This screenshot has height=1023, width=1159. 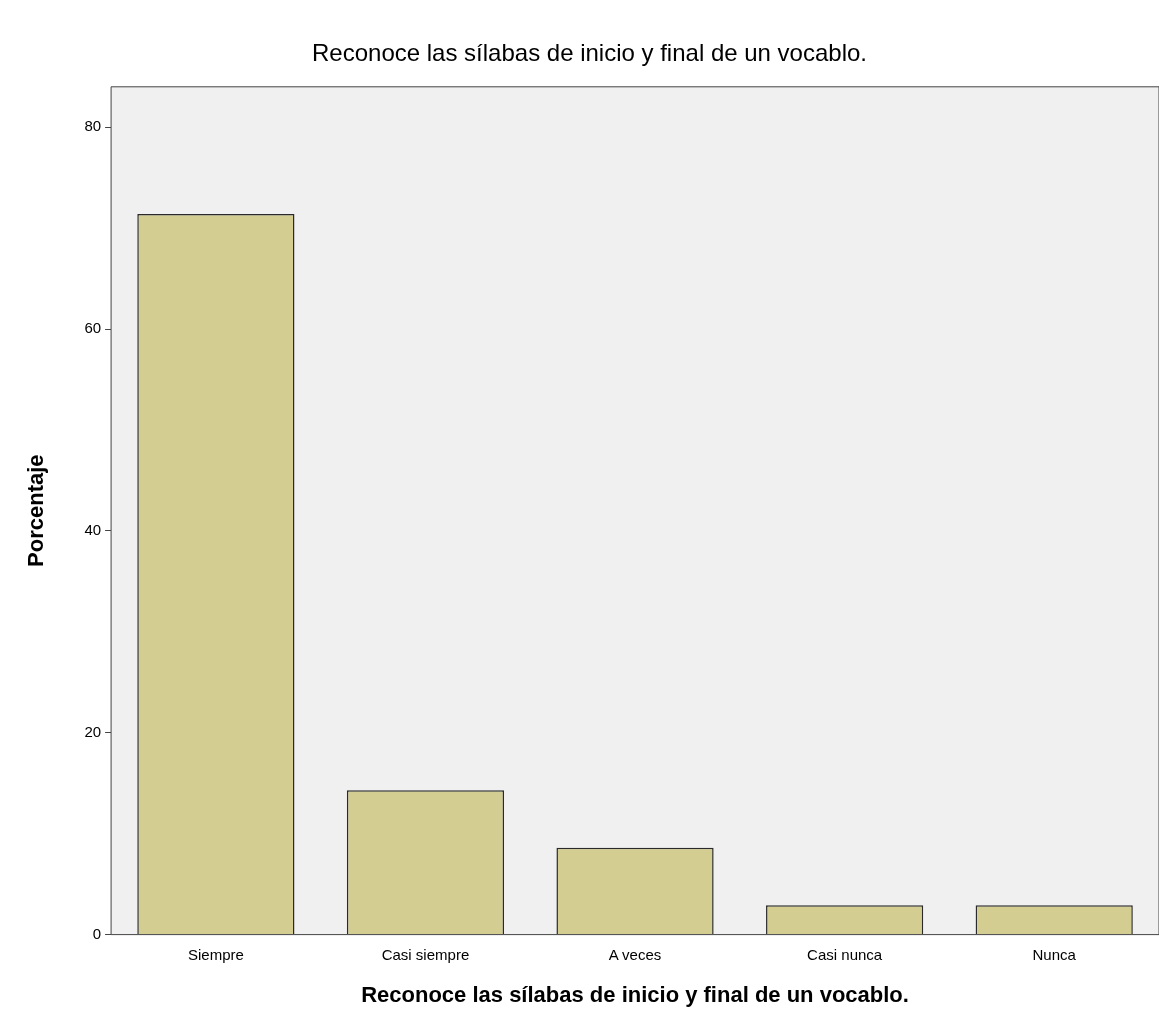 What do you see at coordinates (93, 126) in the screenshot?
I see `y-tick-label: 80` at bounding box center [93, 126].